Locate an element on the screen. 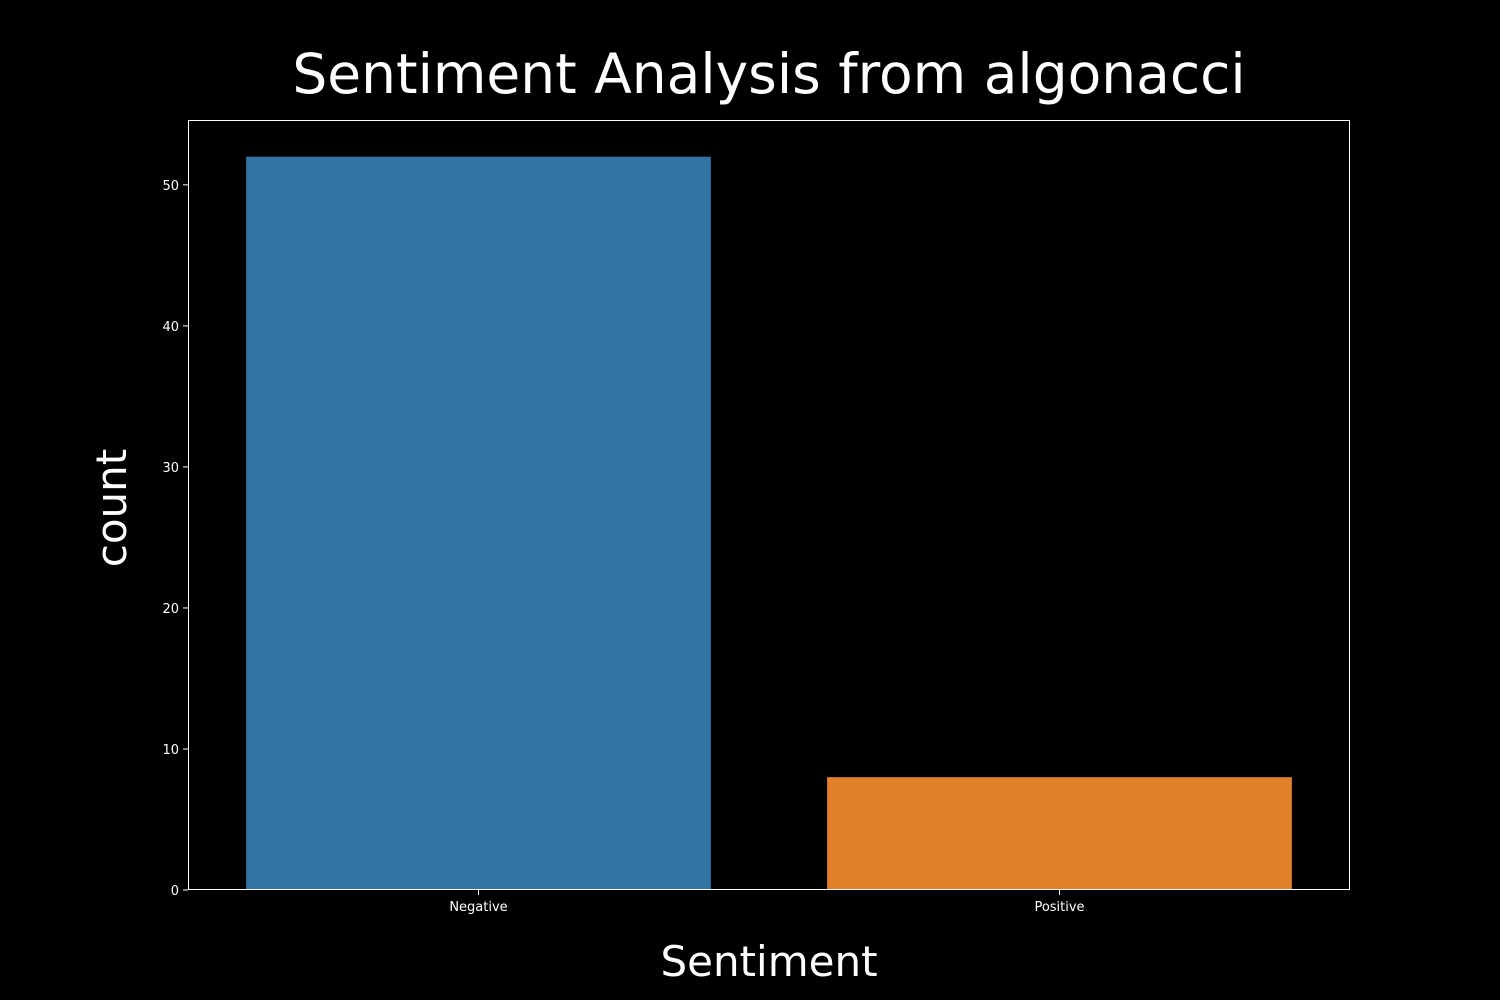 This screenshot has width=1500, height=1000. x-tick-label-positive: Positive is located at coordinates (1059, 907).